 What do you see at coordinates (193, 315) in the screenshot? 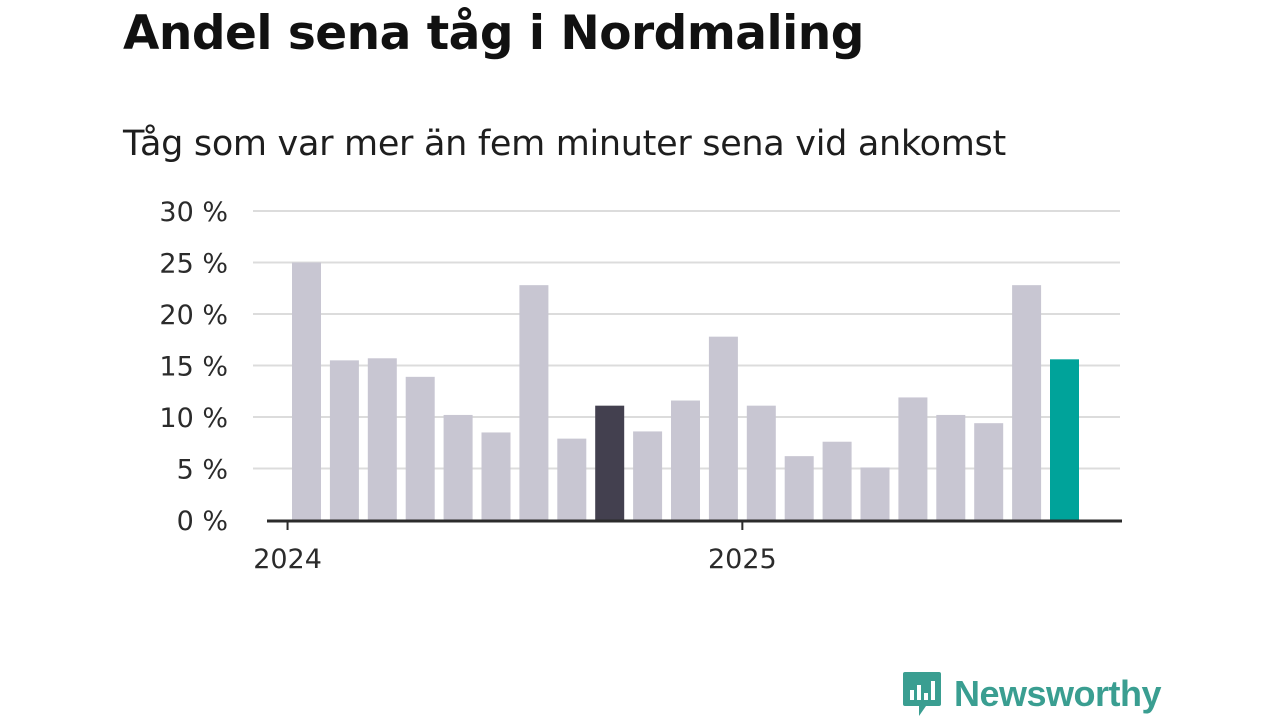
I see `y-tick-label: 20 %` at bounding box center [193, 315].